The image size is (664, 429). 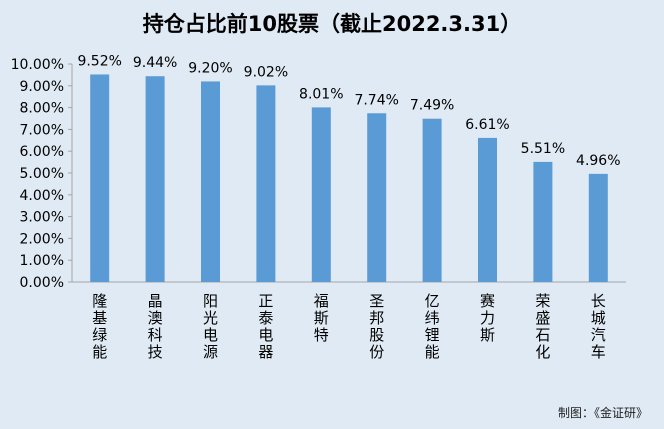 What do you see at coordinates (42, 152) in the screenshot?
I see `y-tick-label: 6.00%` at bounding box center [42, 152].